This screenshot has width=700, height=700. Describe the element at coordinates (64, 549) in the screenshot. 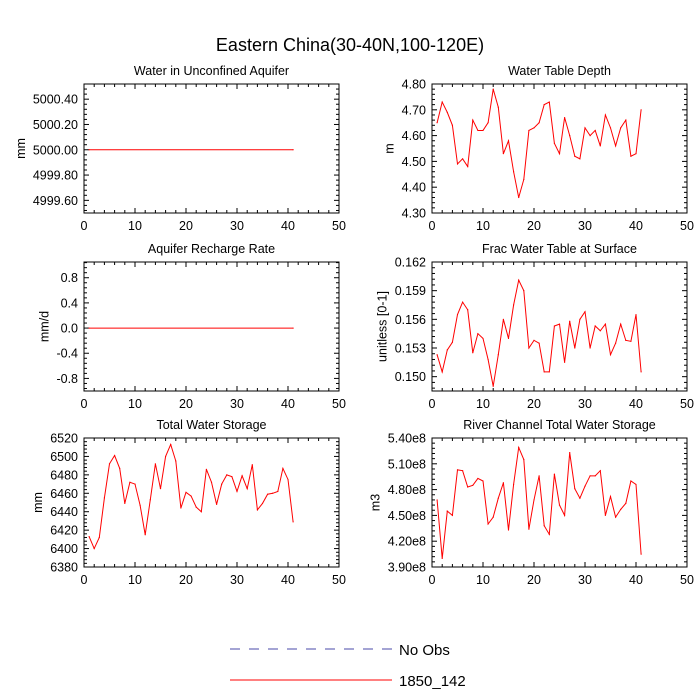

I see `y-tick-label: 6400` at that location.